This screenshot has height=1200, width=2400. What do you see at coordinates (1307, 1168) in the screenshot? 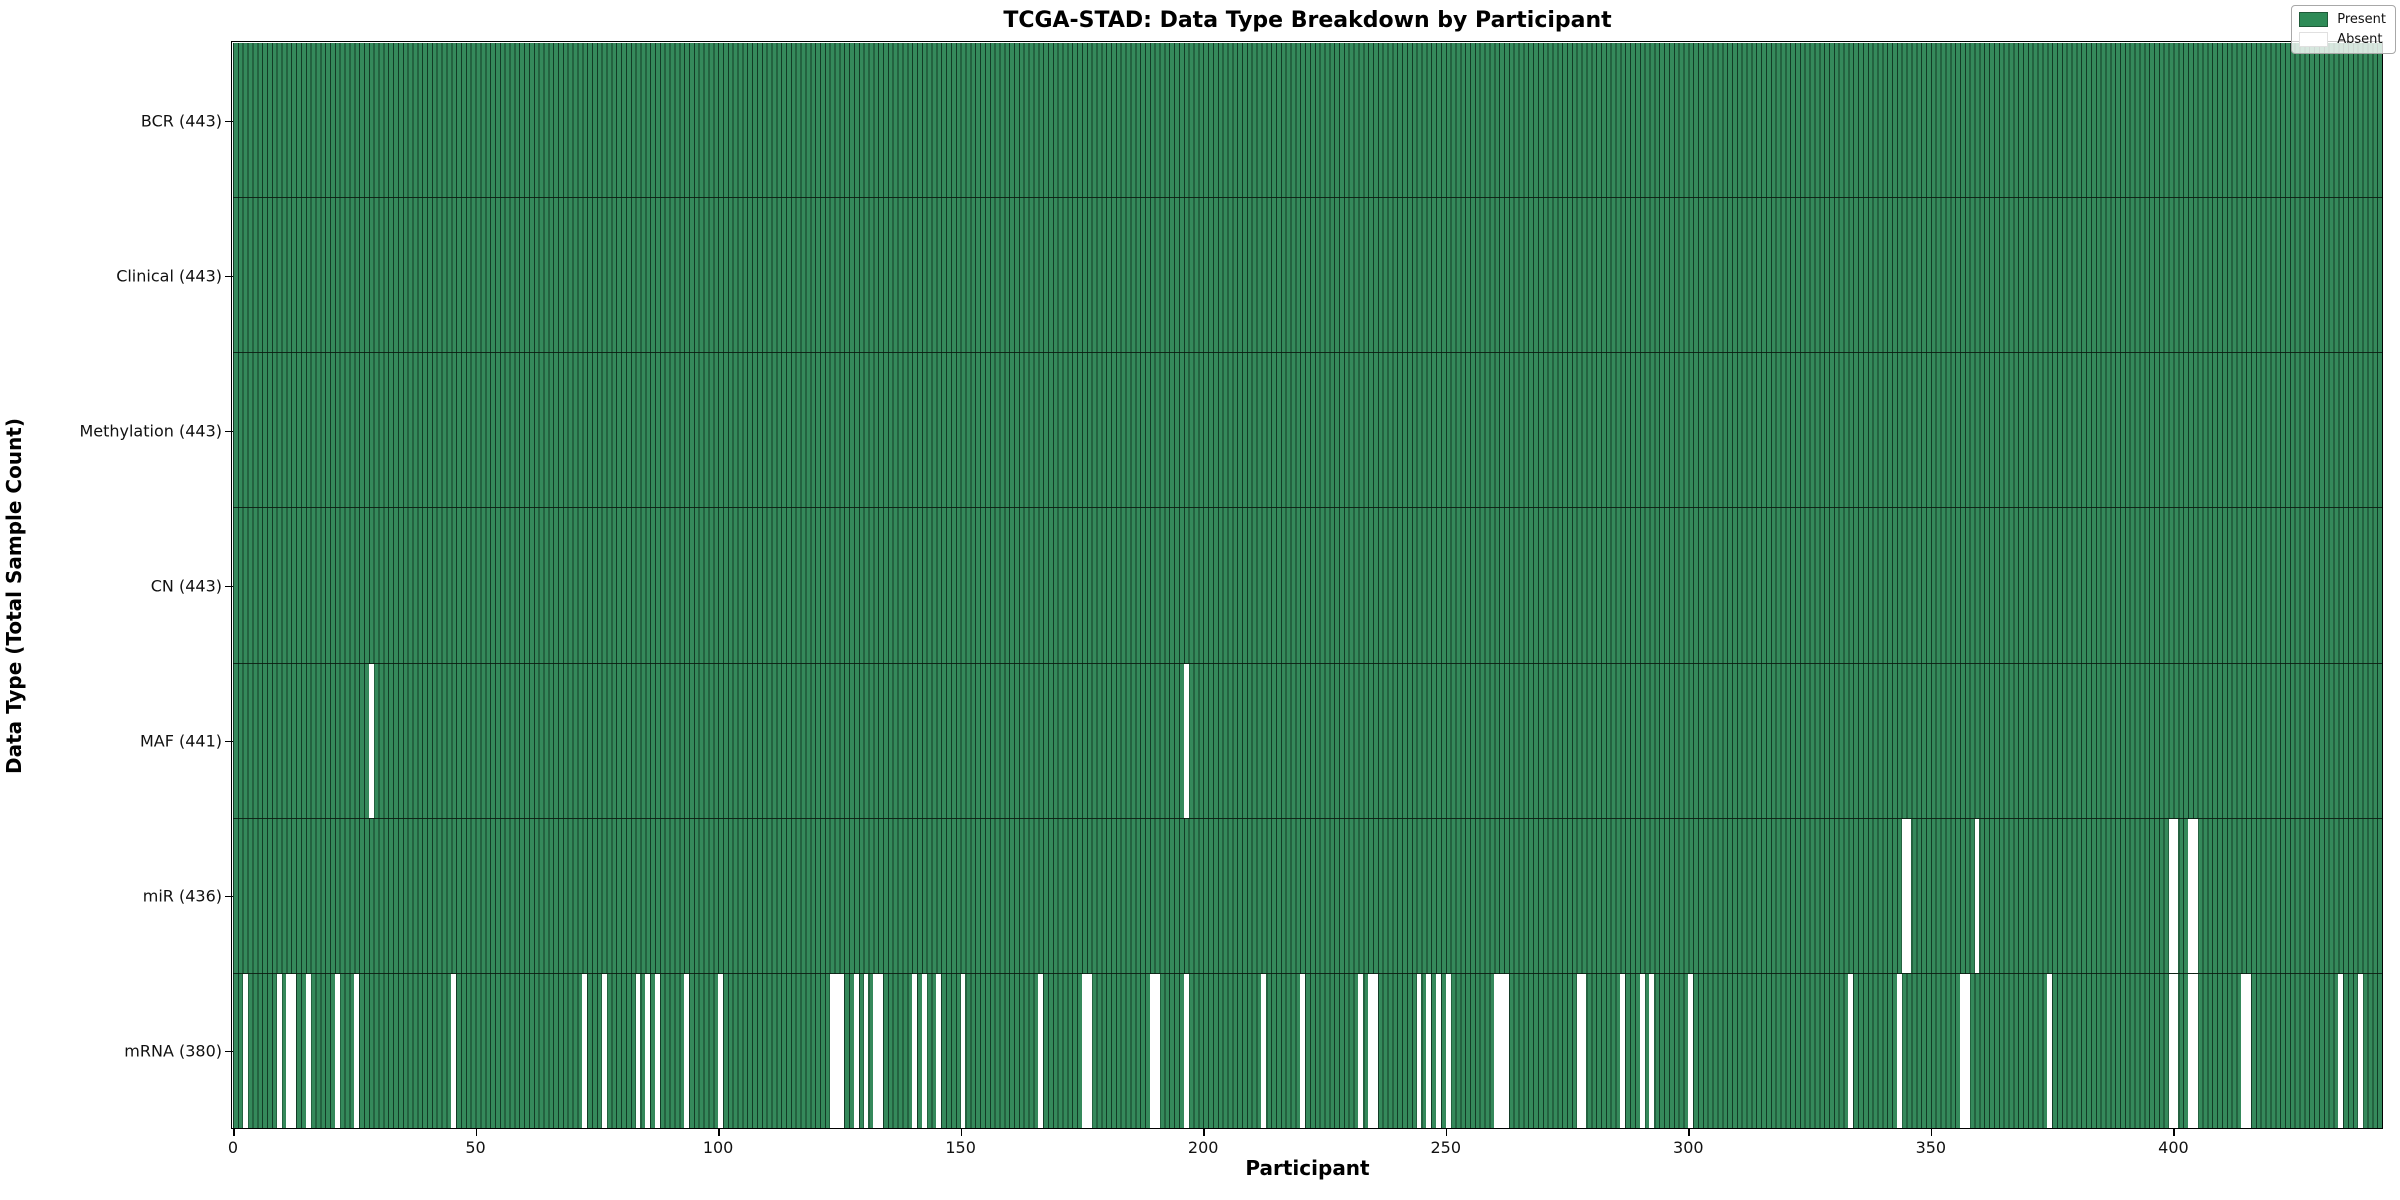
I see `x-axis-label: Participant` at bounding box center [1307, 1168].